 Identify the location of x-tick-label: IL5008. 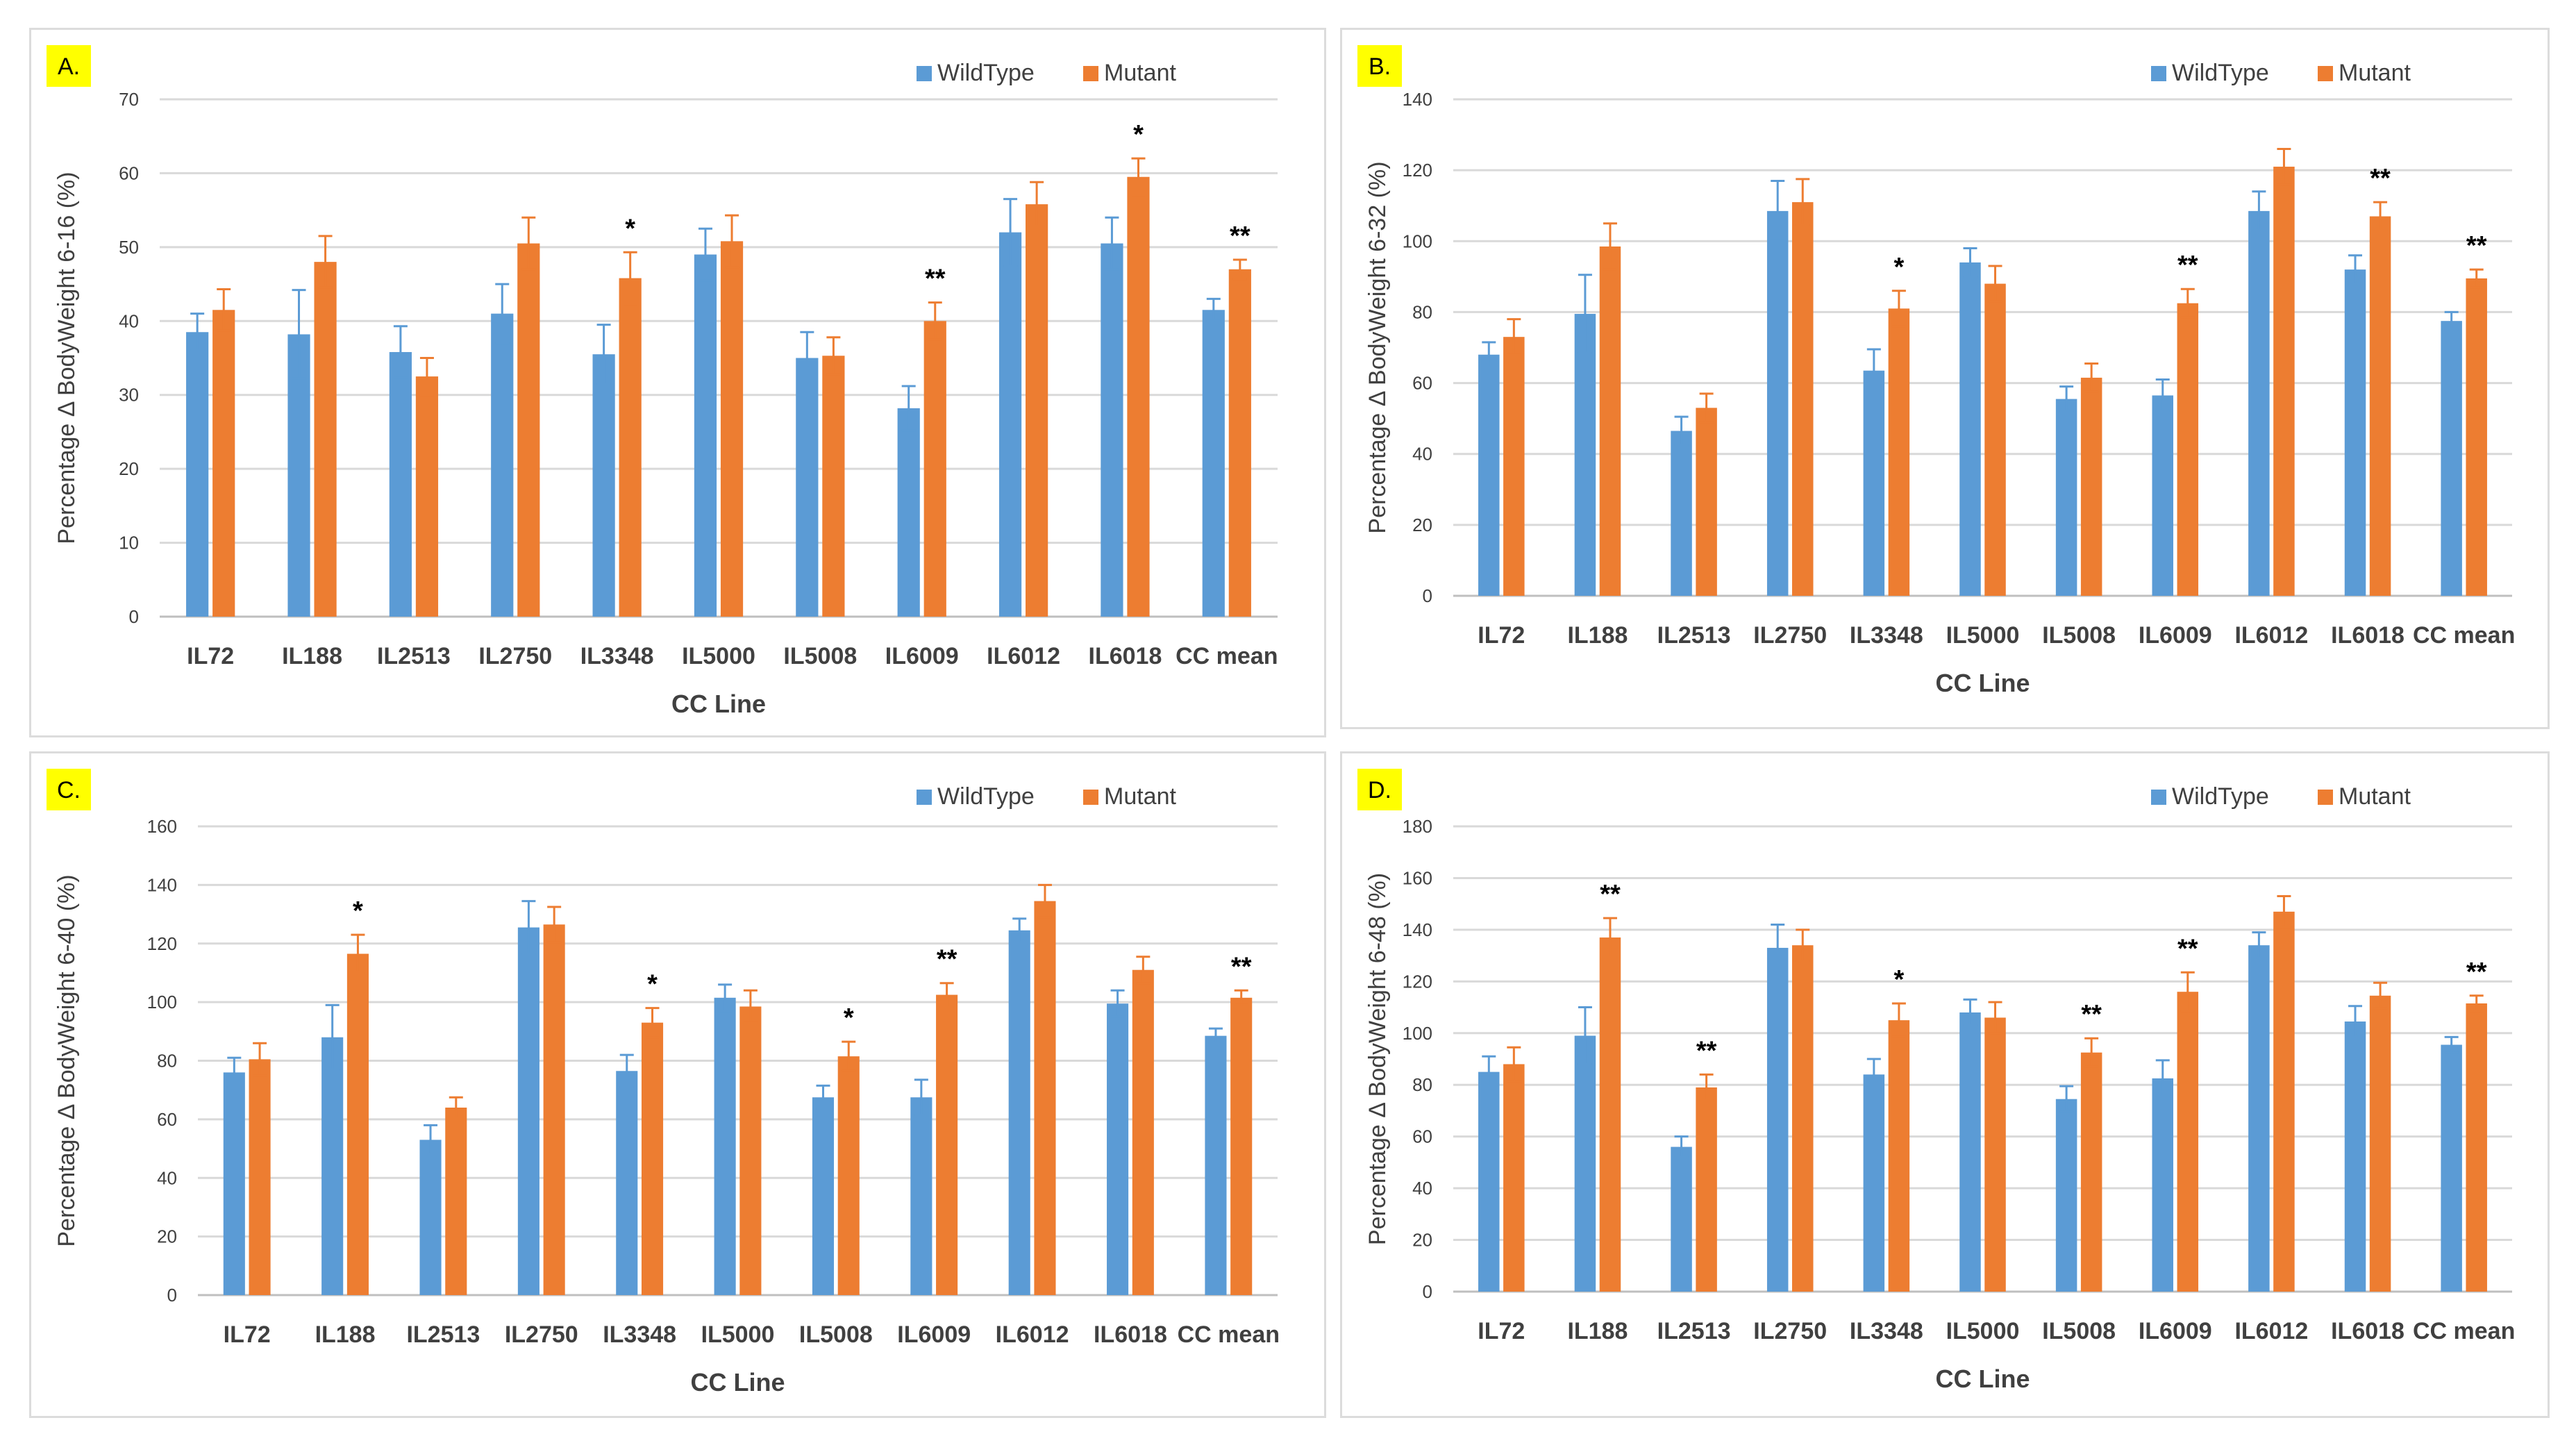
(820, 656).